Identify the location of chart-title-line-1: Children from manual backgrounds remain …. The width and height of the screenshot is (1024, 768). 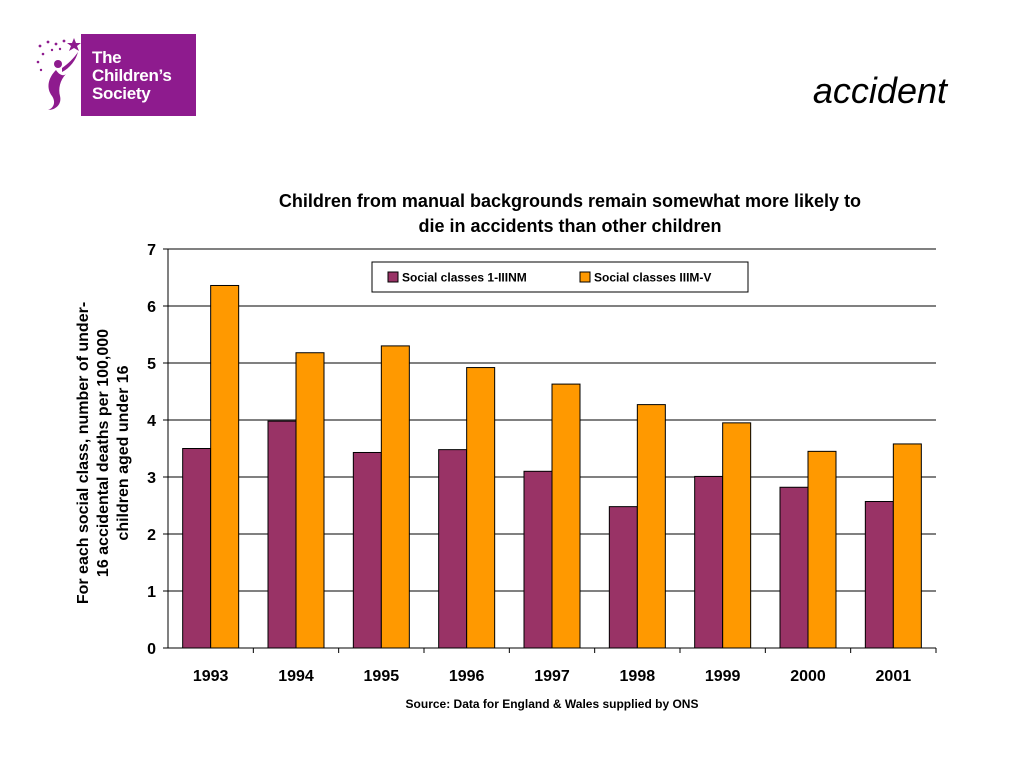
(570, 201).